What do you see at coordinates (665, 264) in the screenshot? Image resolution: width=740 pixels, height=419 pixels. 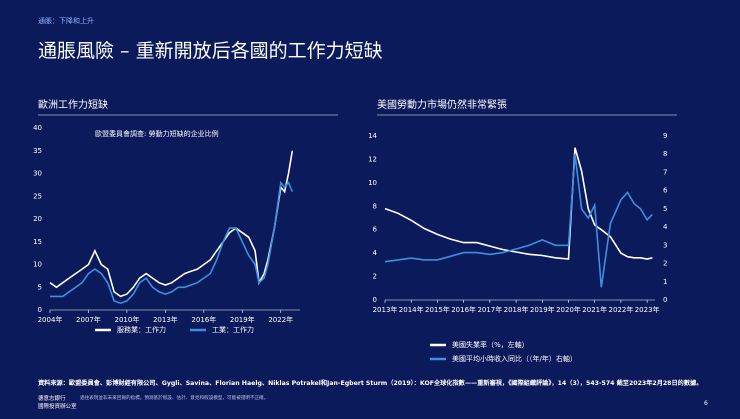 I see `y2-tick-label: 2` at bounding box center [665, 264].